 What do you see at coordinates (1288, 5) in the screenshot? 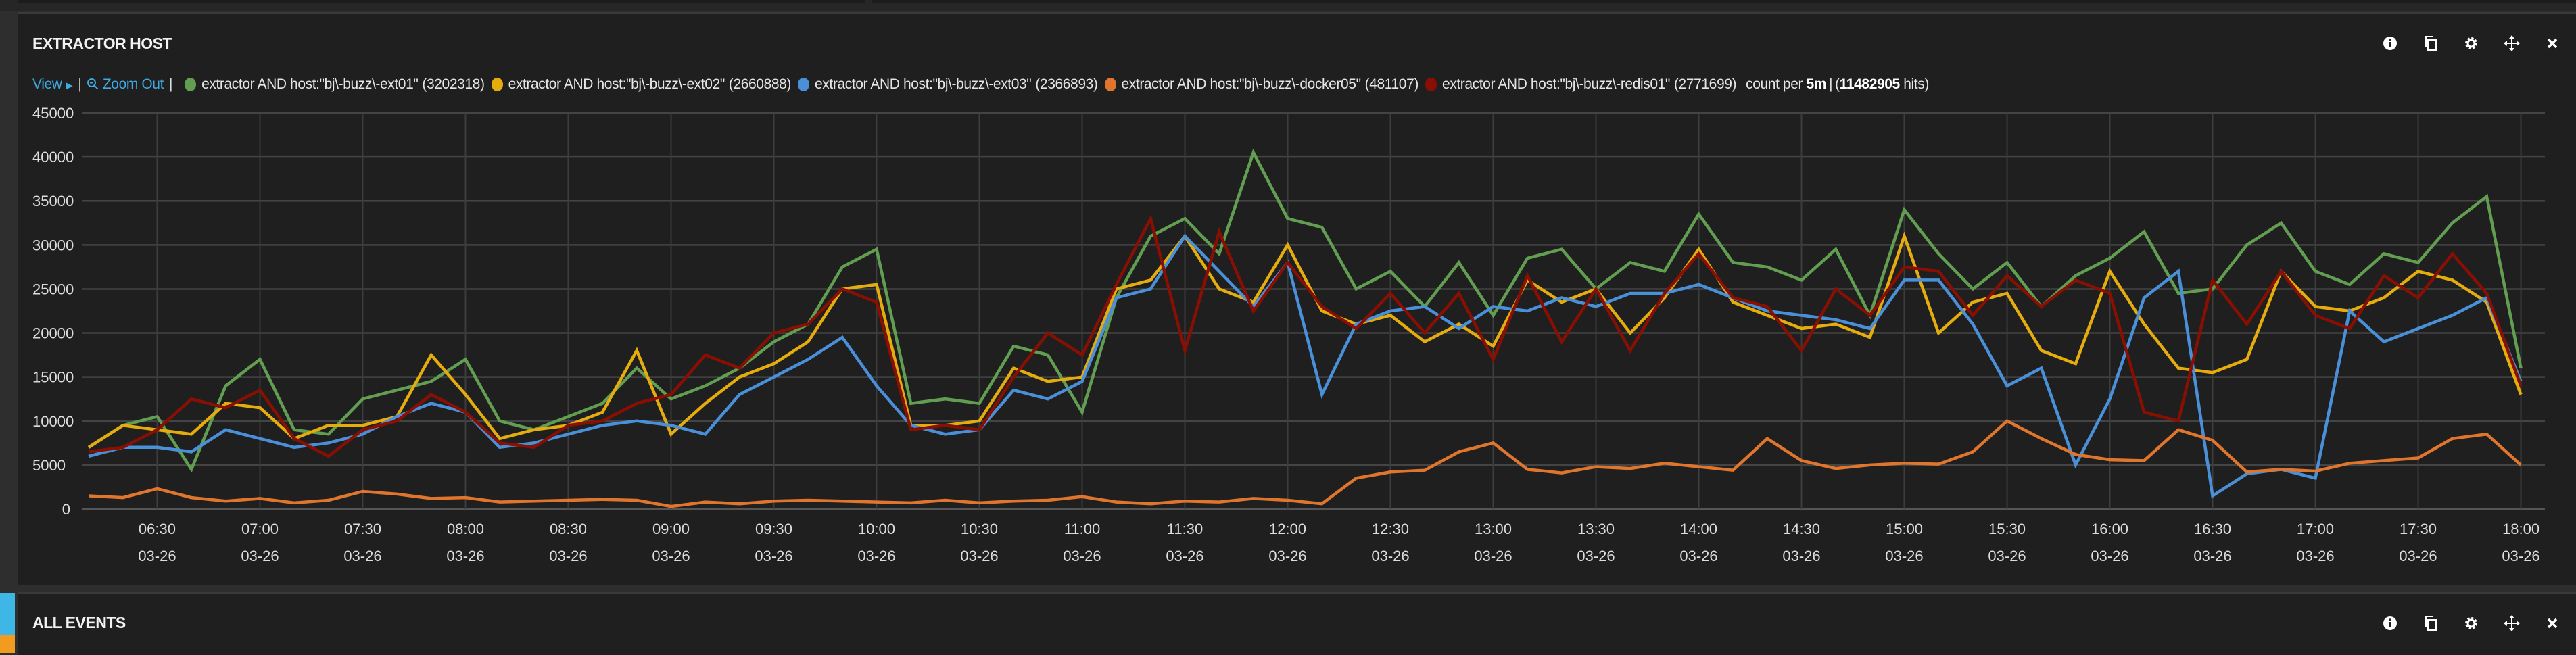
I see `top-strip` at bounding box center [1288, 5].